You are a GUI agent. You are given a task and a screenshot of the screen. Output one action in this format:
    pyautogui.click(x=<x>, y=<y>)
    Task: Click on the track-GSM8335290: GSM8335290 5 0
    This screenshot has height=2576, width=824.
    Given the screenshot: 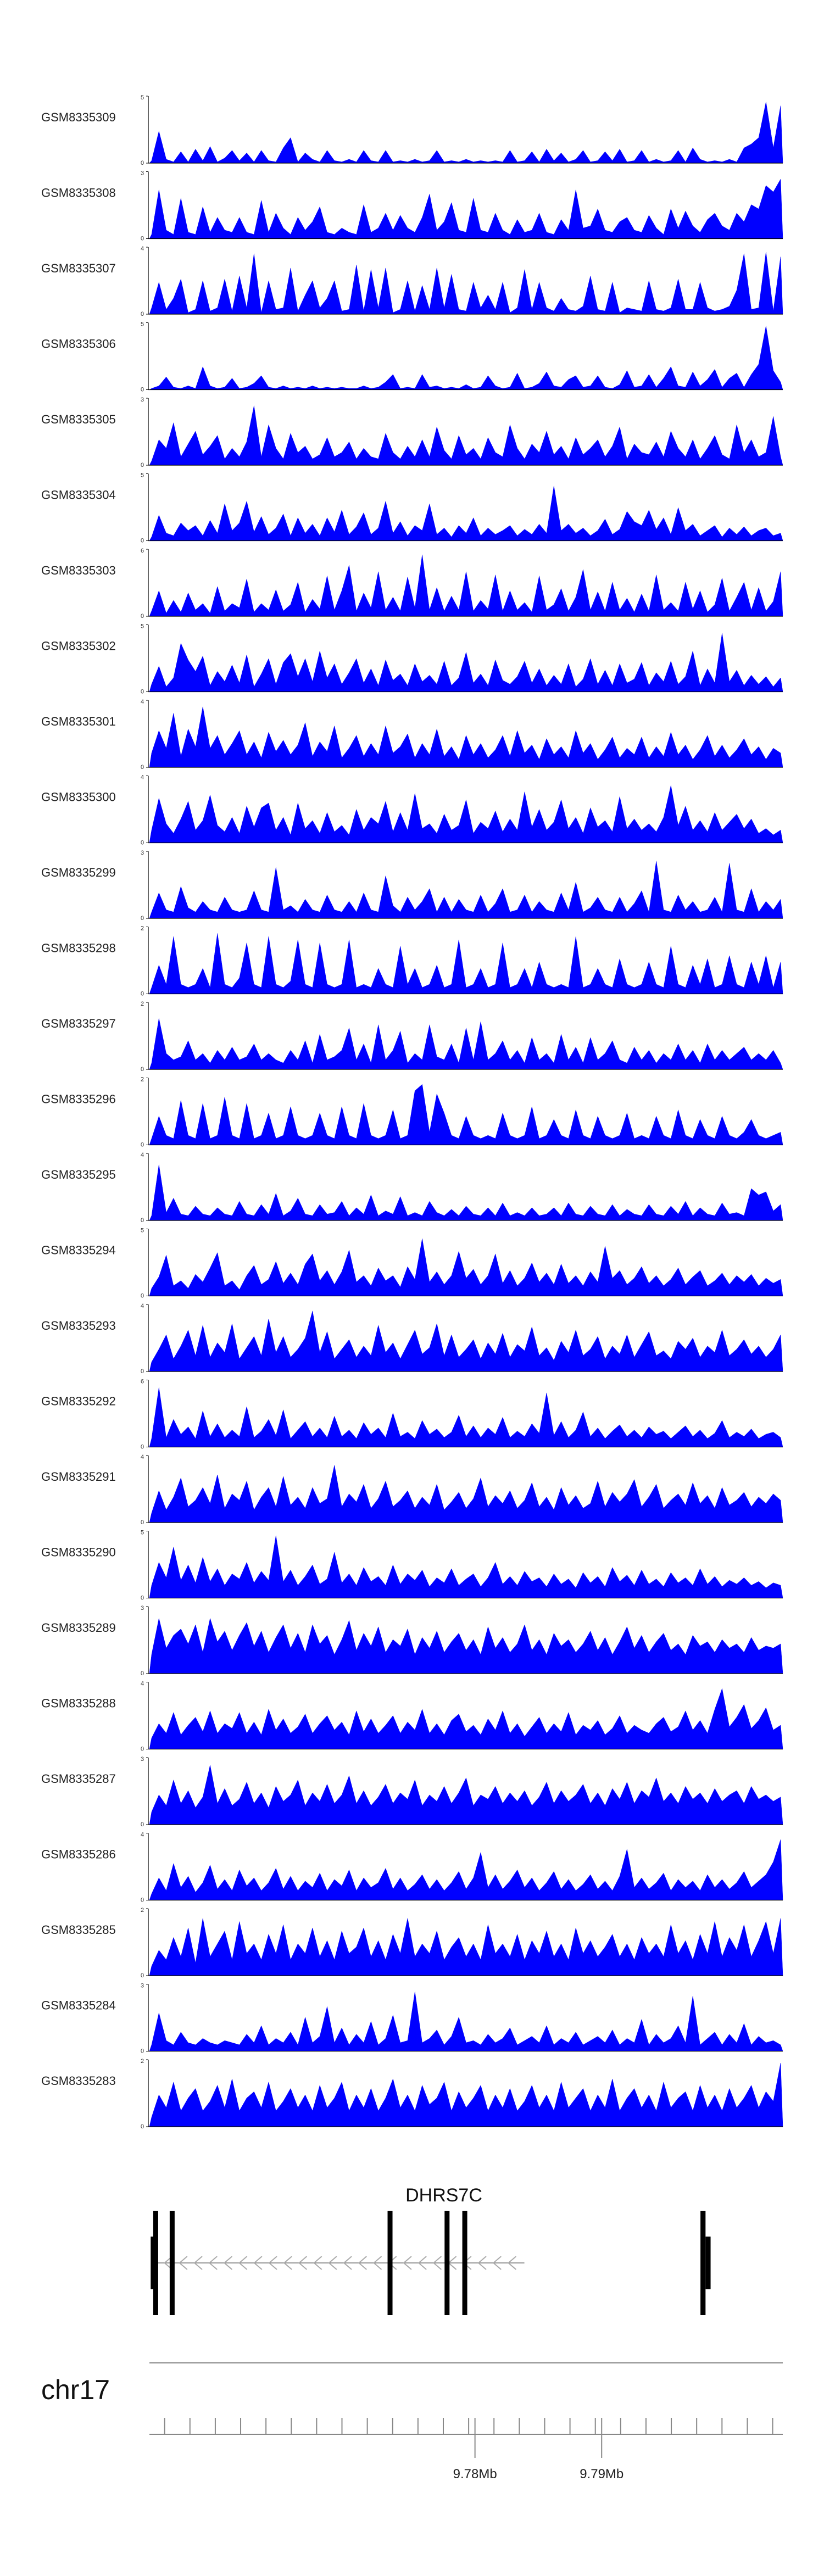 What is the action you would take?
    pyautogui.click(x=412, y=1566)
    